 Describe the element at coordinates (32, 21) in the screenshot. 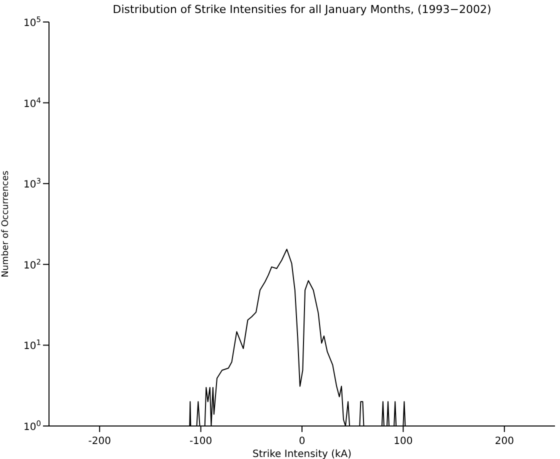

I see `y-tick-label: 10$^{5}$` at that location.